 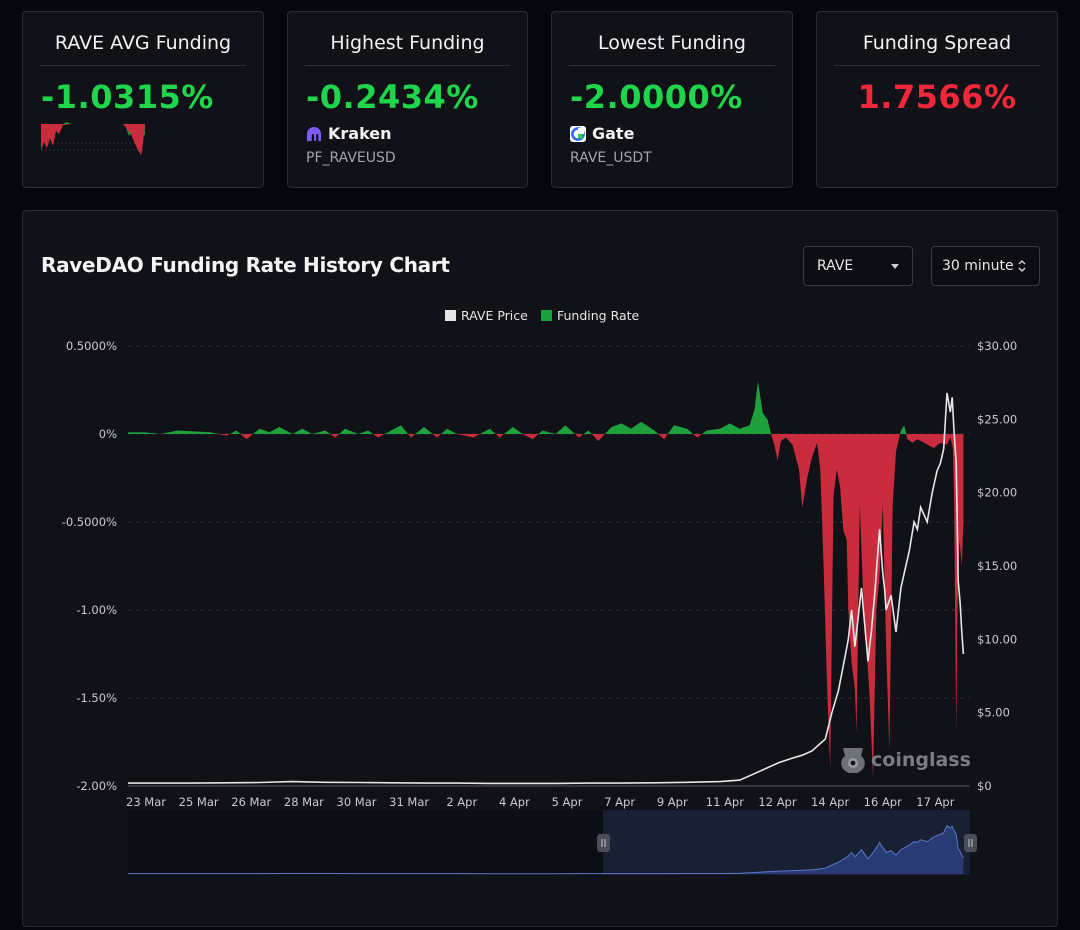 What do you see at coordinates (546, 407) in the screenshot?
I see `funding-positive-area` at bounding box center [546, 407].